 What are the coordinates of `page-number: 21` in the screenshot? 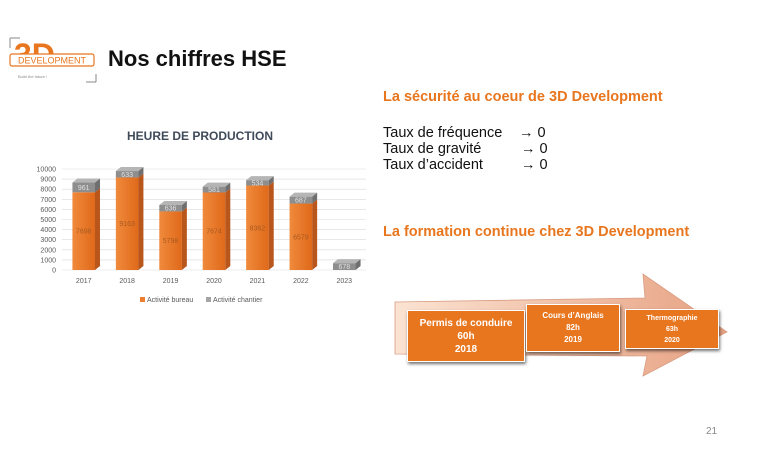 It's located at (712, 431).